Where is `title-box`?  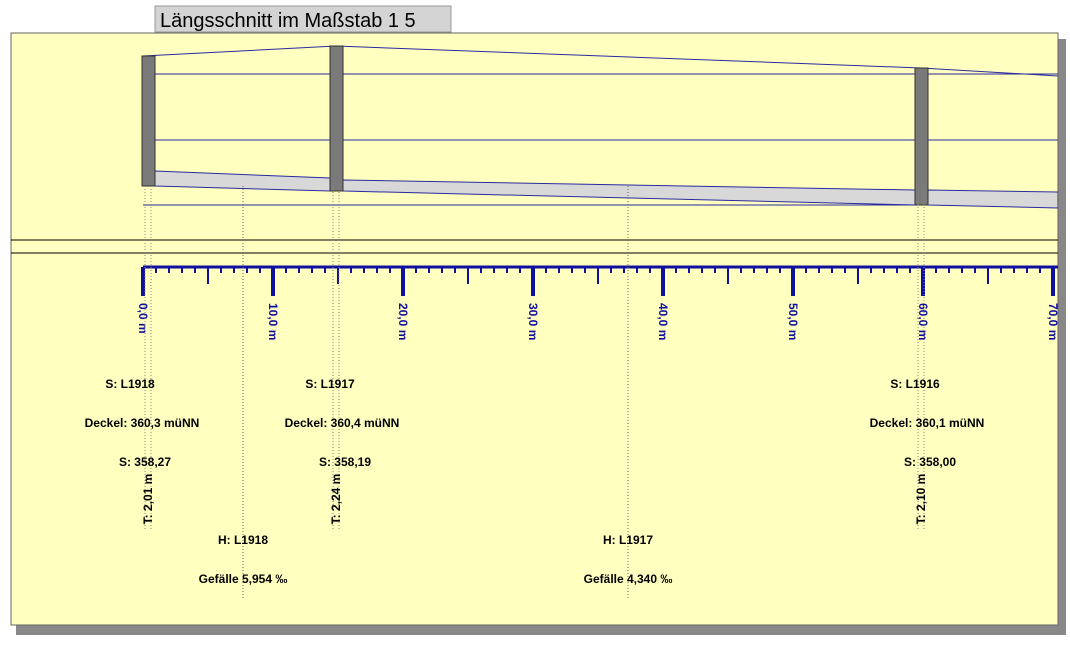
title-box is located at coordinates (303, 19).